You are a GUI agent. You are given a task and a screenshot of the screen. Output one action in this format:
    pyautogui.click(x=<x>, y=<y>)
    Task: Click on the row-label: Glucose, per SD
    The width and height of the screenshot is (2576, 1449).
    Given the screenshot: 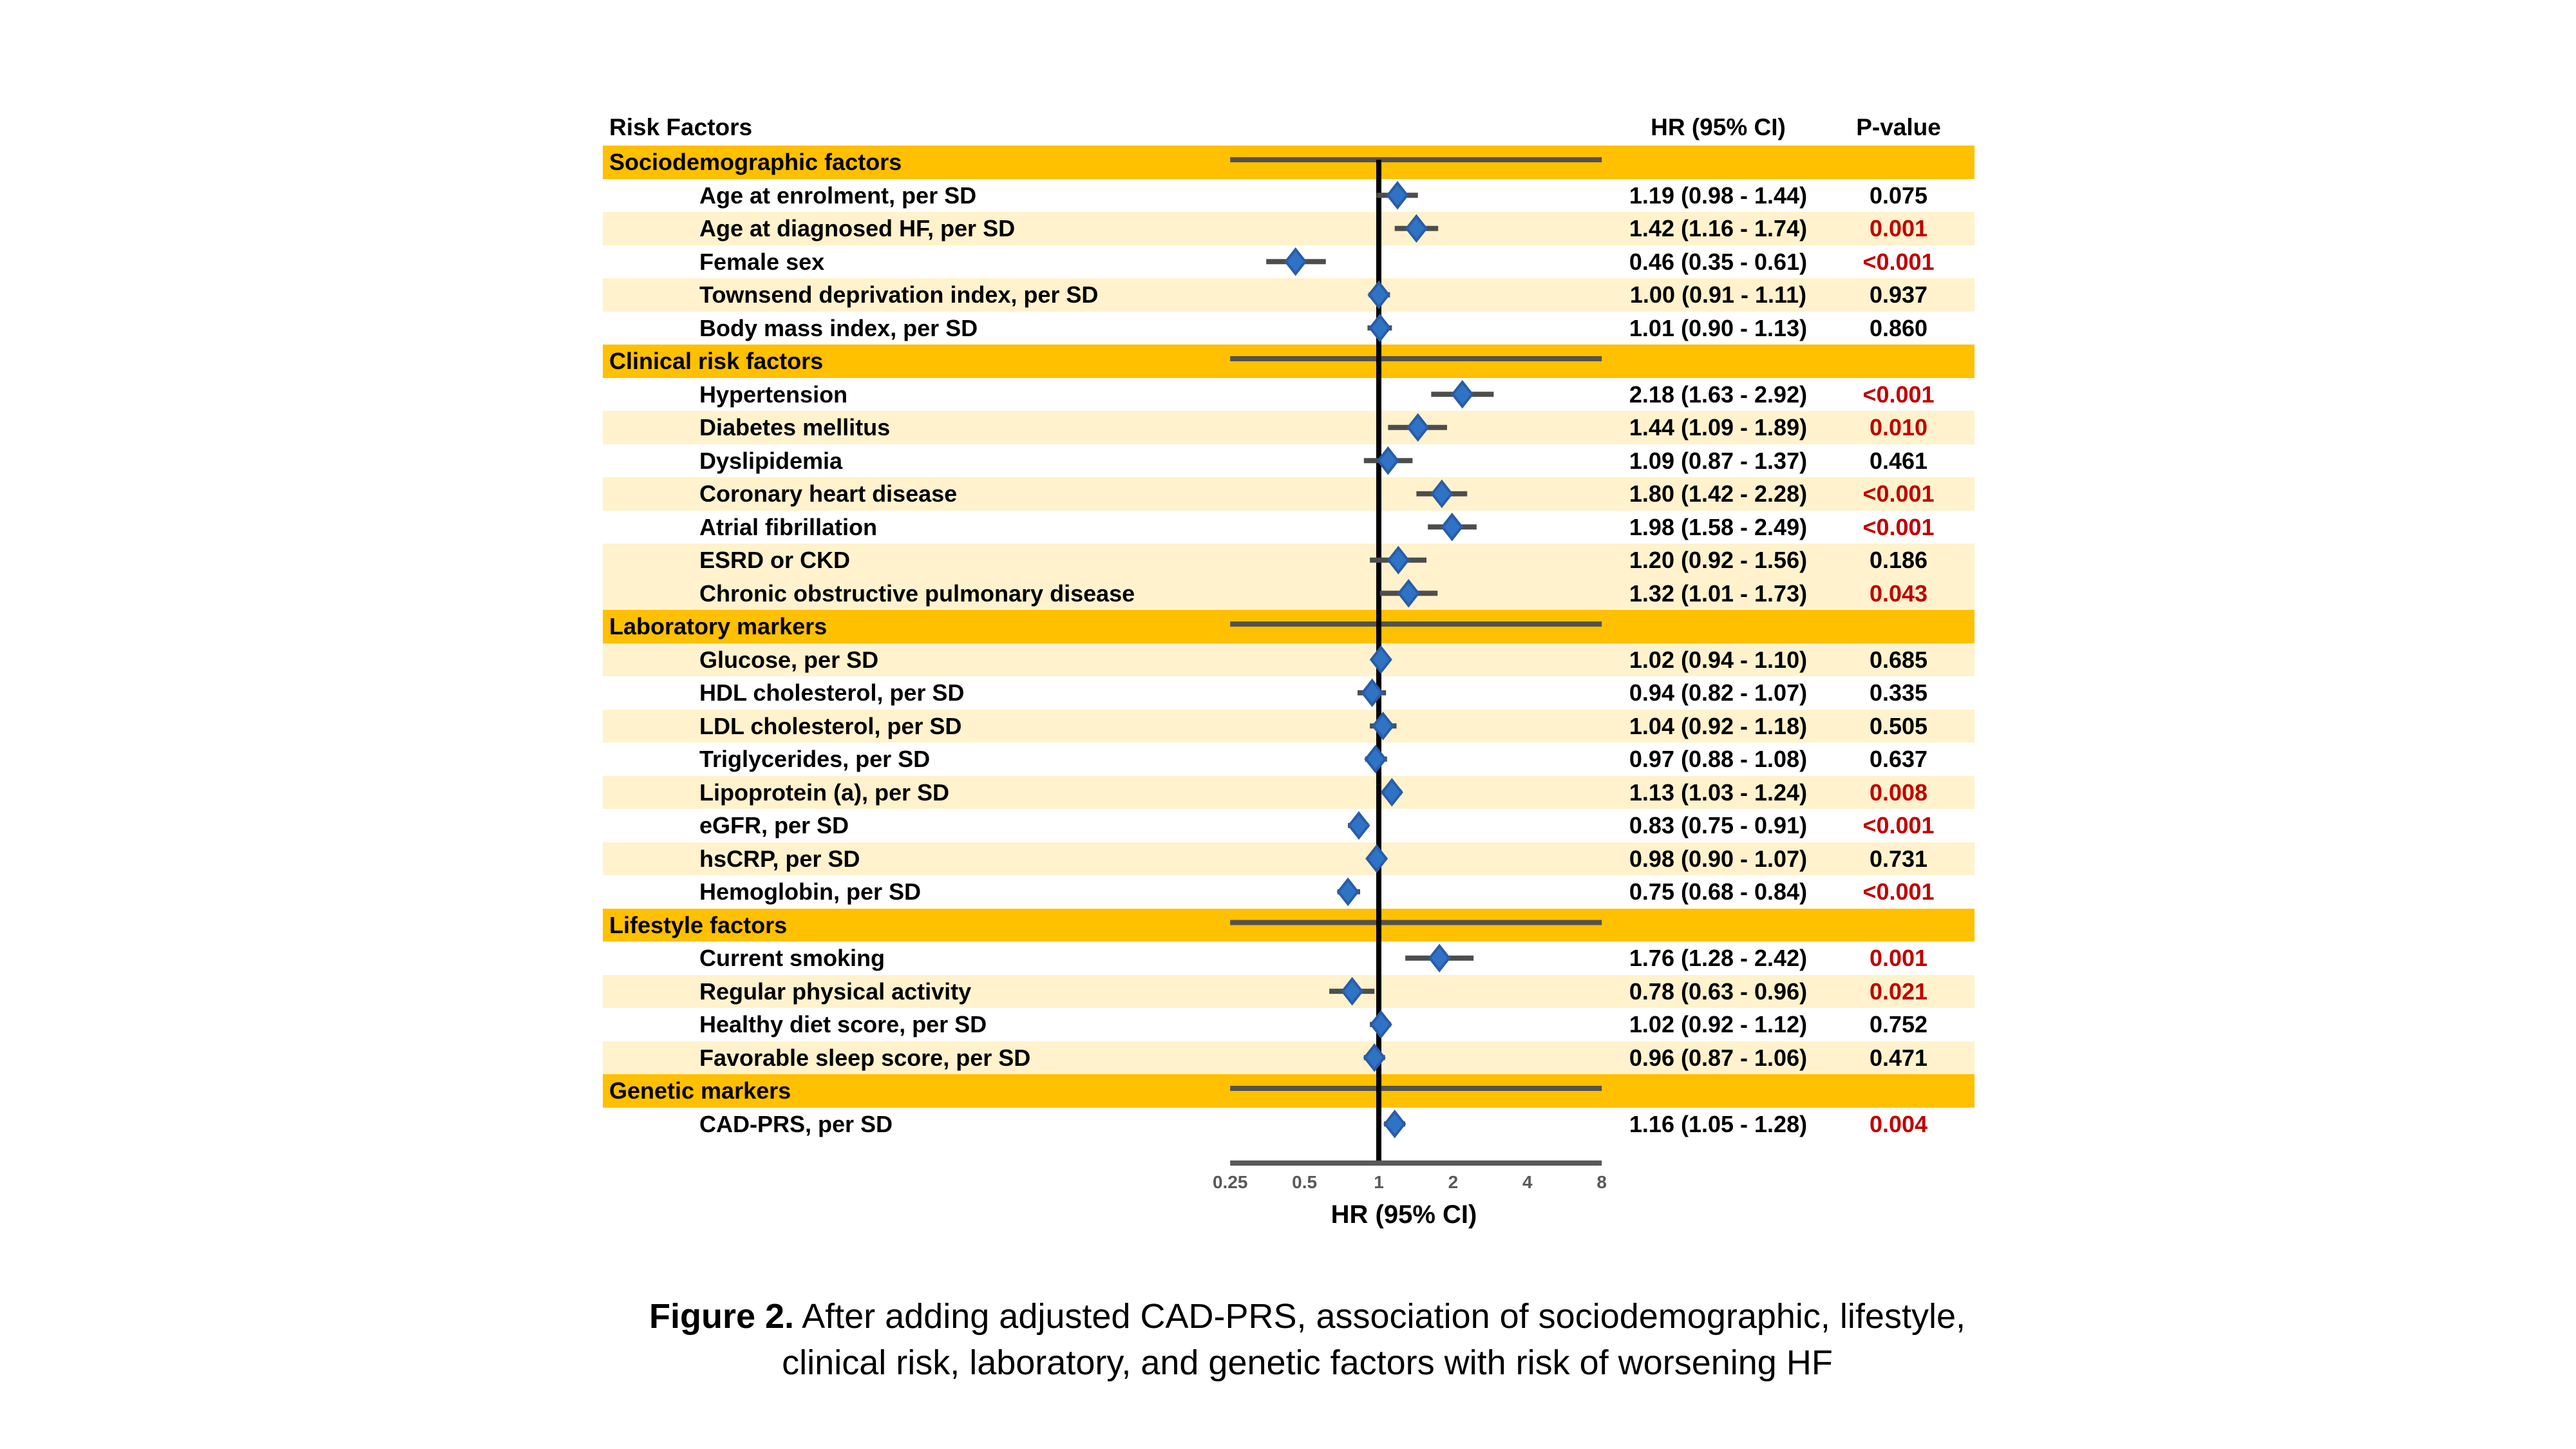 What is the action you would take?
    pyautogui.click(x=789, y=659)
    